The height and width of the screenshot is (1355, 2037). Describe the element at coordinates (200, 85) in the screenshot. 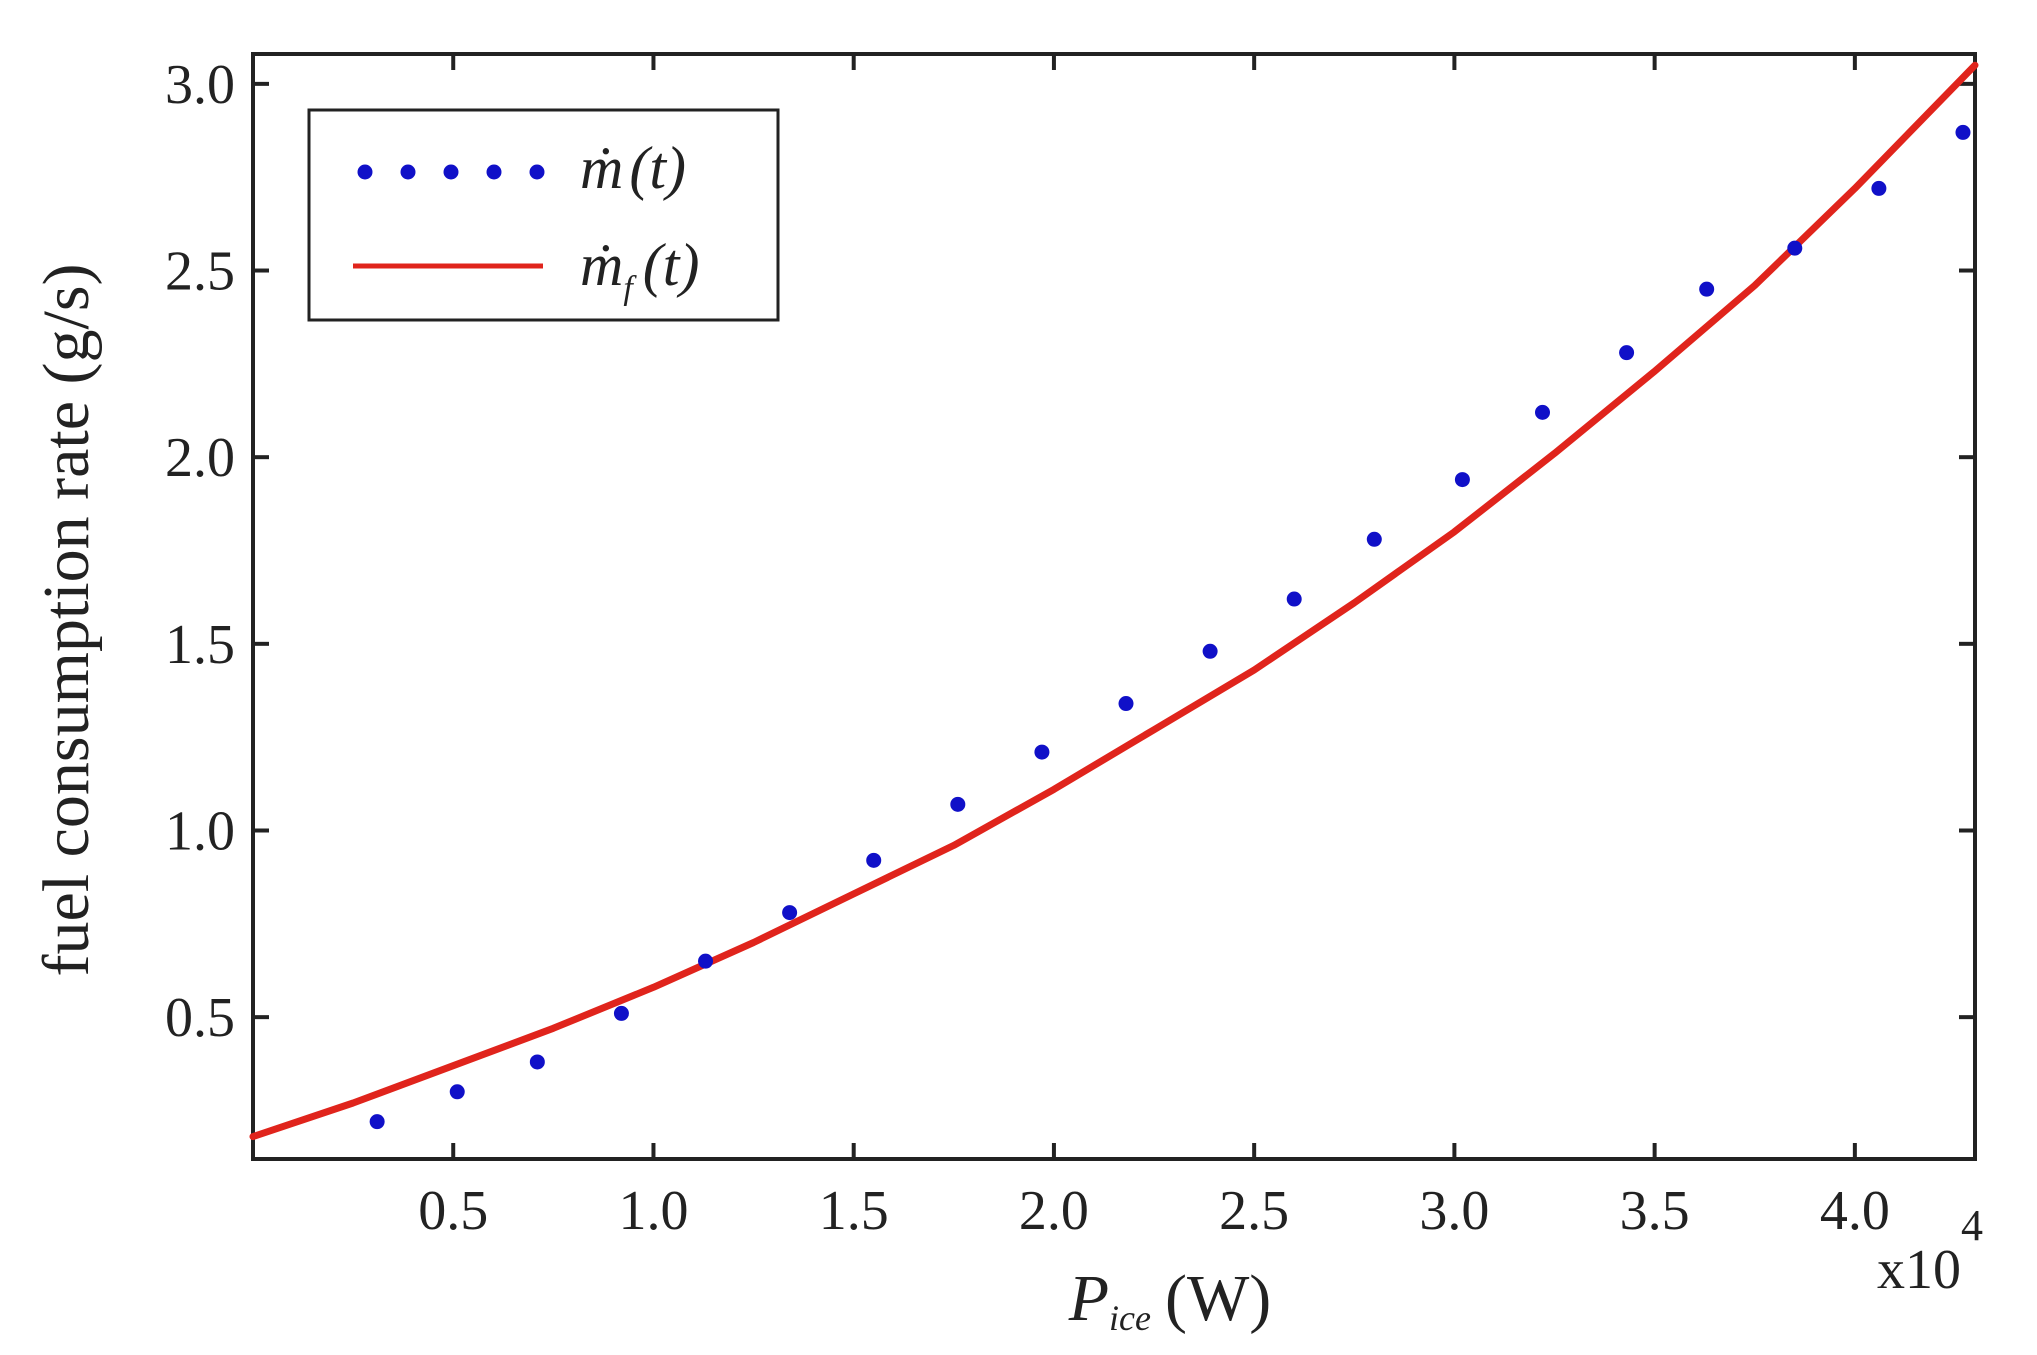

I see `y-tick-label: 3.0` at that location.